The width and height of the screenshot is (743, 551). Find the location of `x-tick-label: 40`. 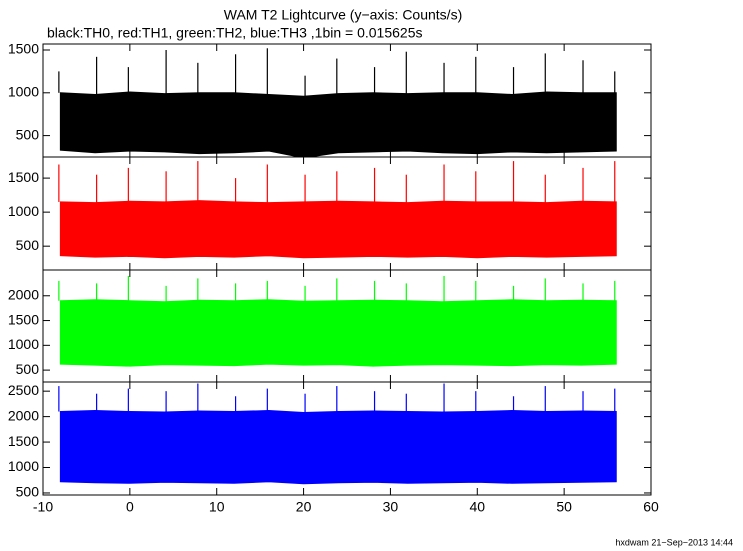

x-tick-label: 40 is located at coordinates (477, 507).